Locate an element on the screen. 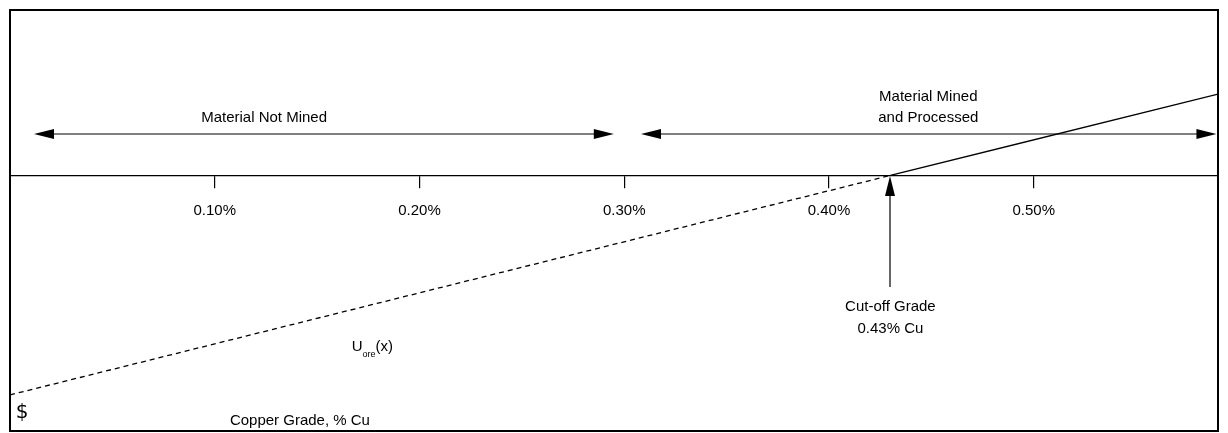  x-tick-label: 0.40% is located at coordinates (829, 209).